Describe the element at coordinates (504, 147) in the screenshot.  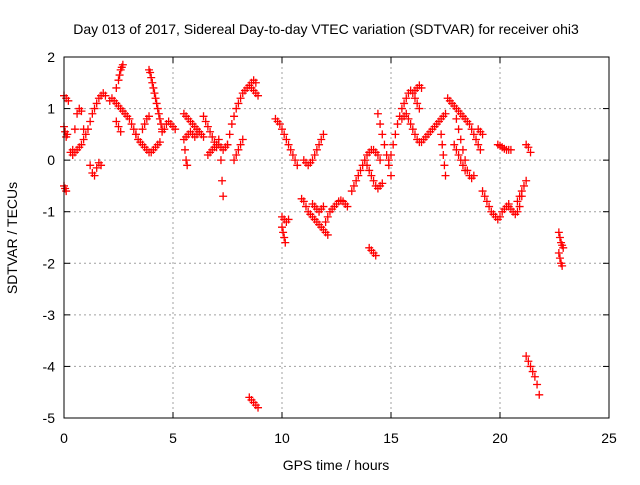
I see `series-arc44` at that location.